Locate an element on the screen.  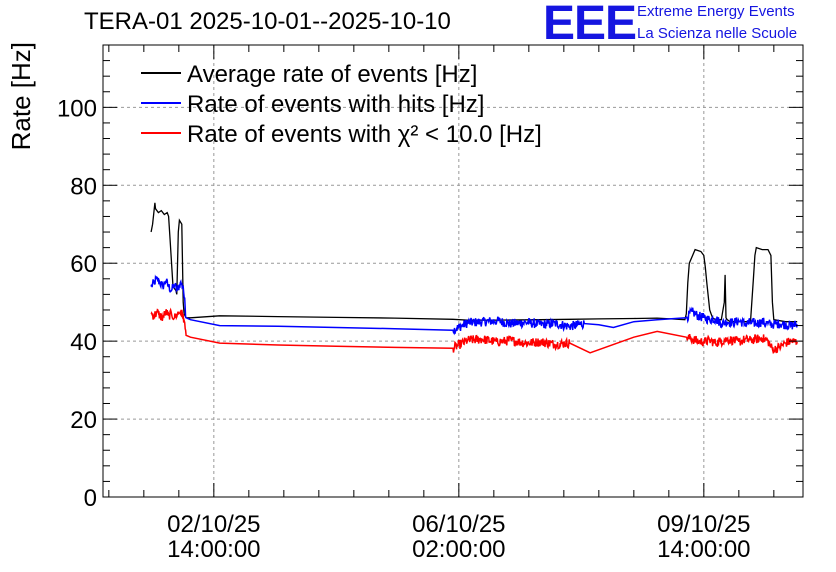
x-tick-label-time: 02:00:00 is located at coordinates (458, 549).